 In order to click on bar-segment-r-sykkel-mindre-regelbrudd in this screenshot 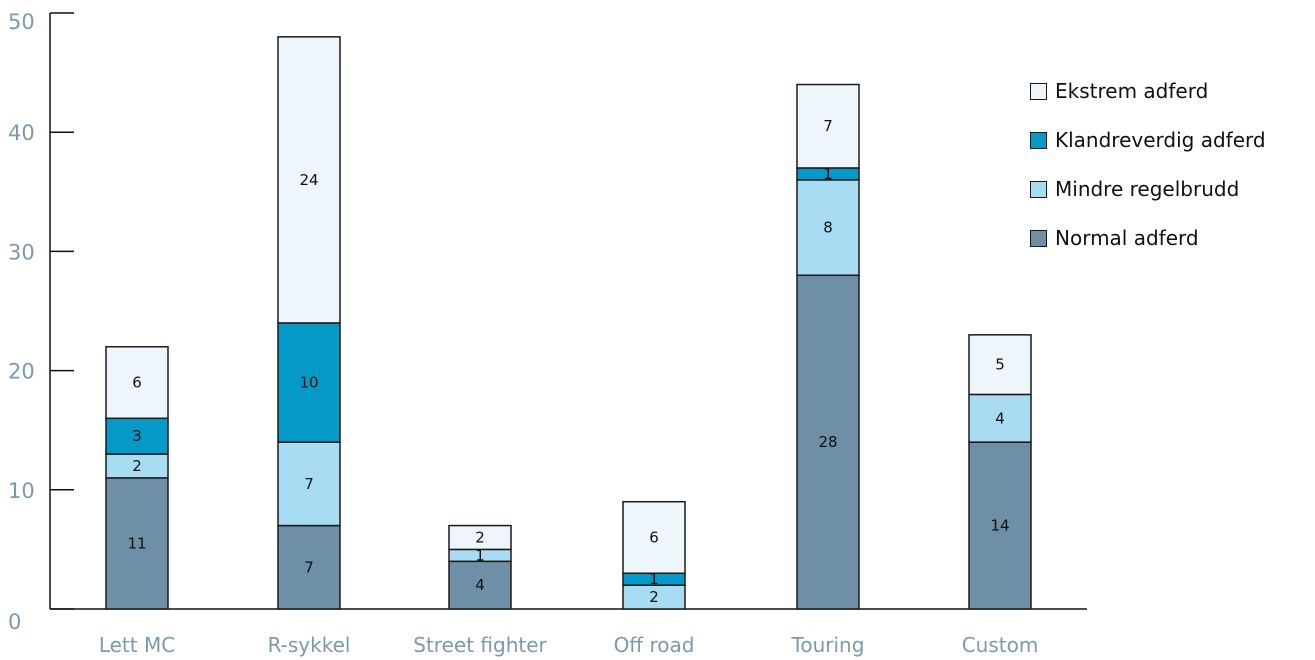, I will do `click(309, 484)`.